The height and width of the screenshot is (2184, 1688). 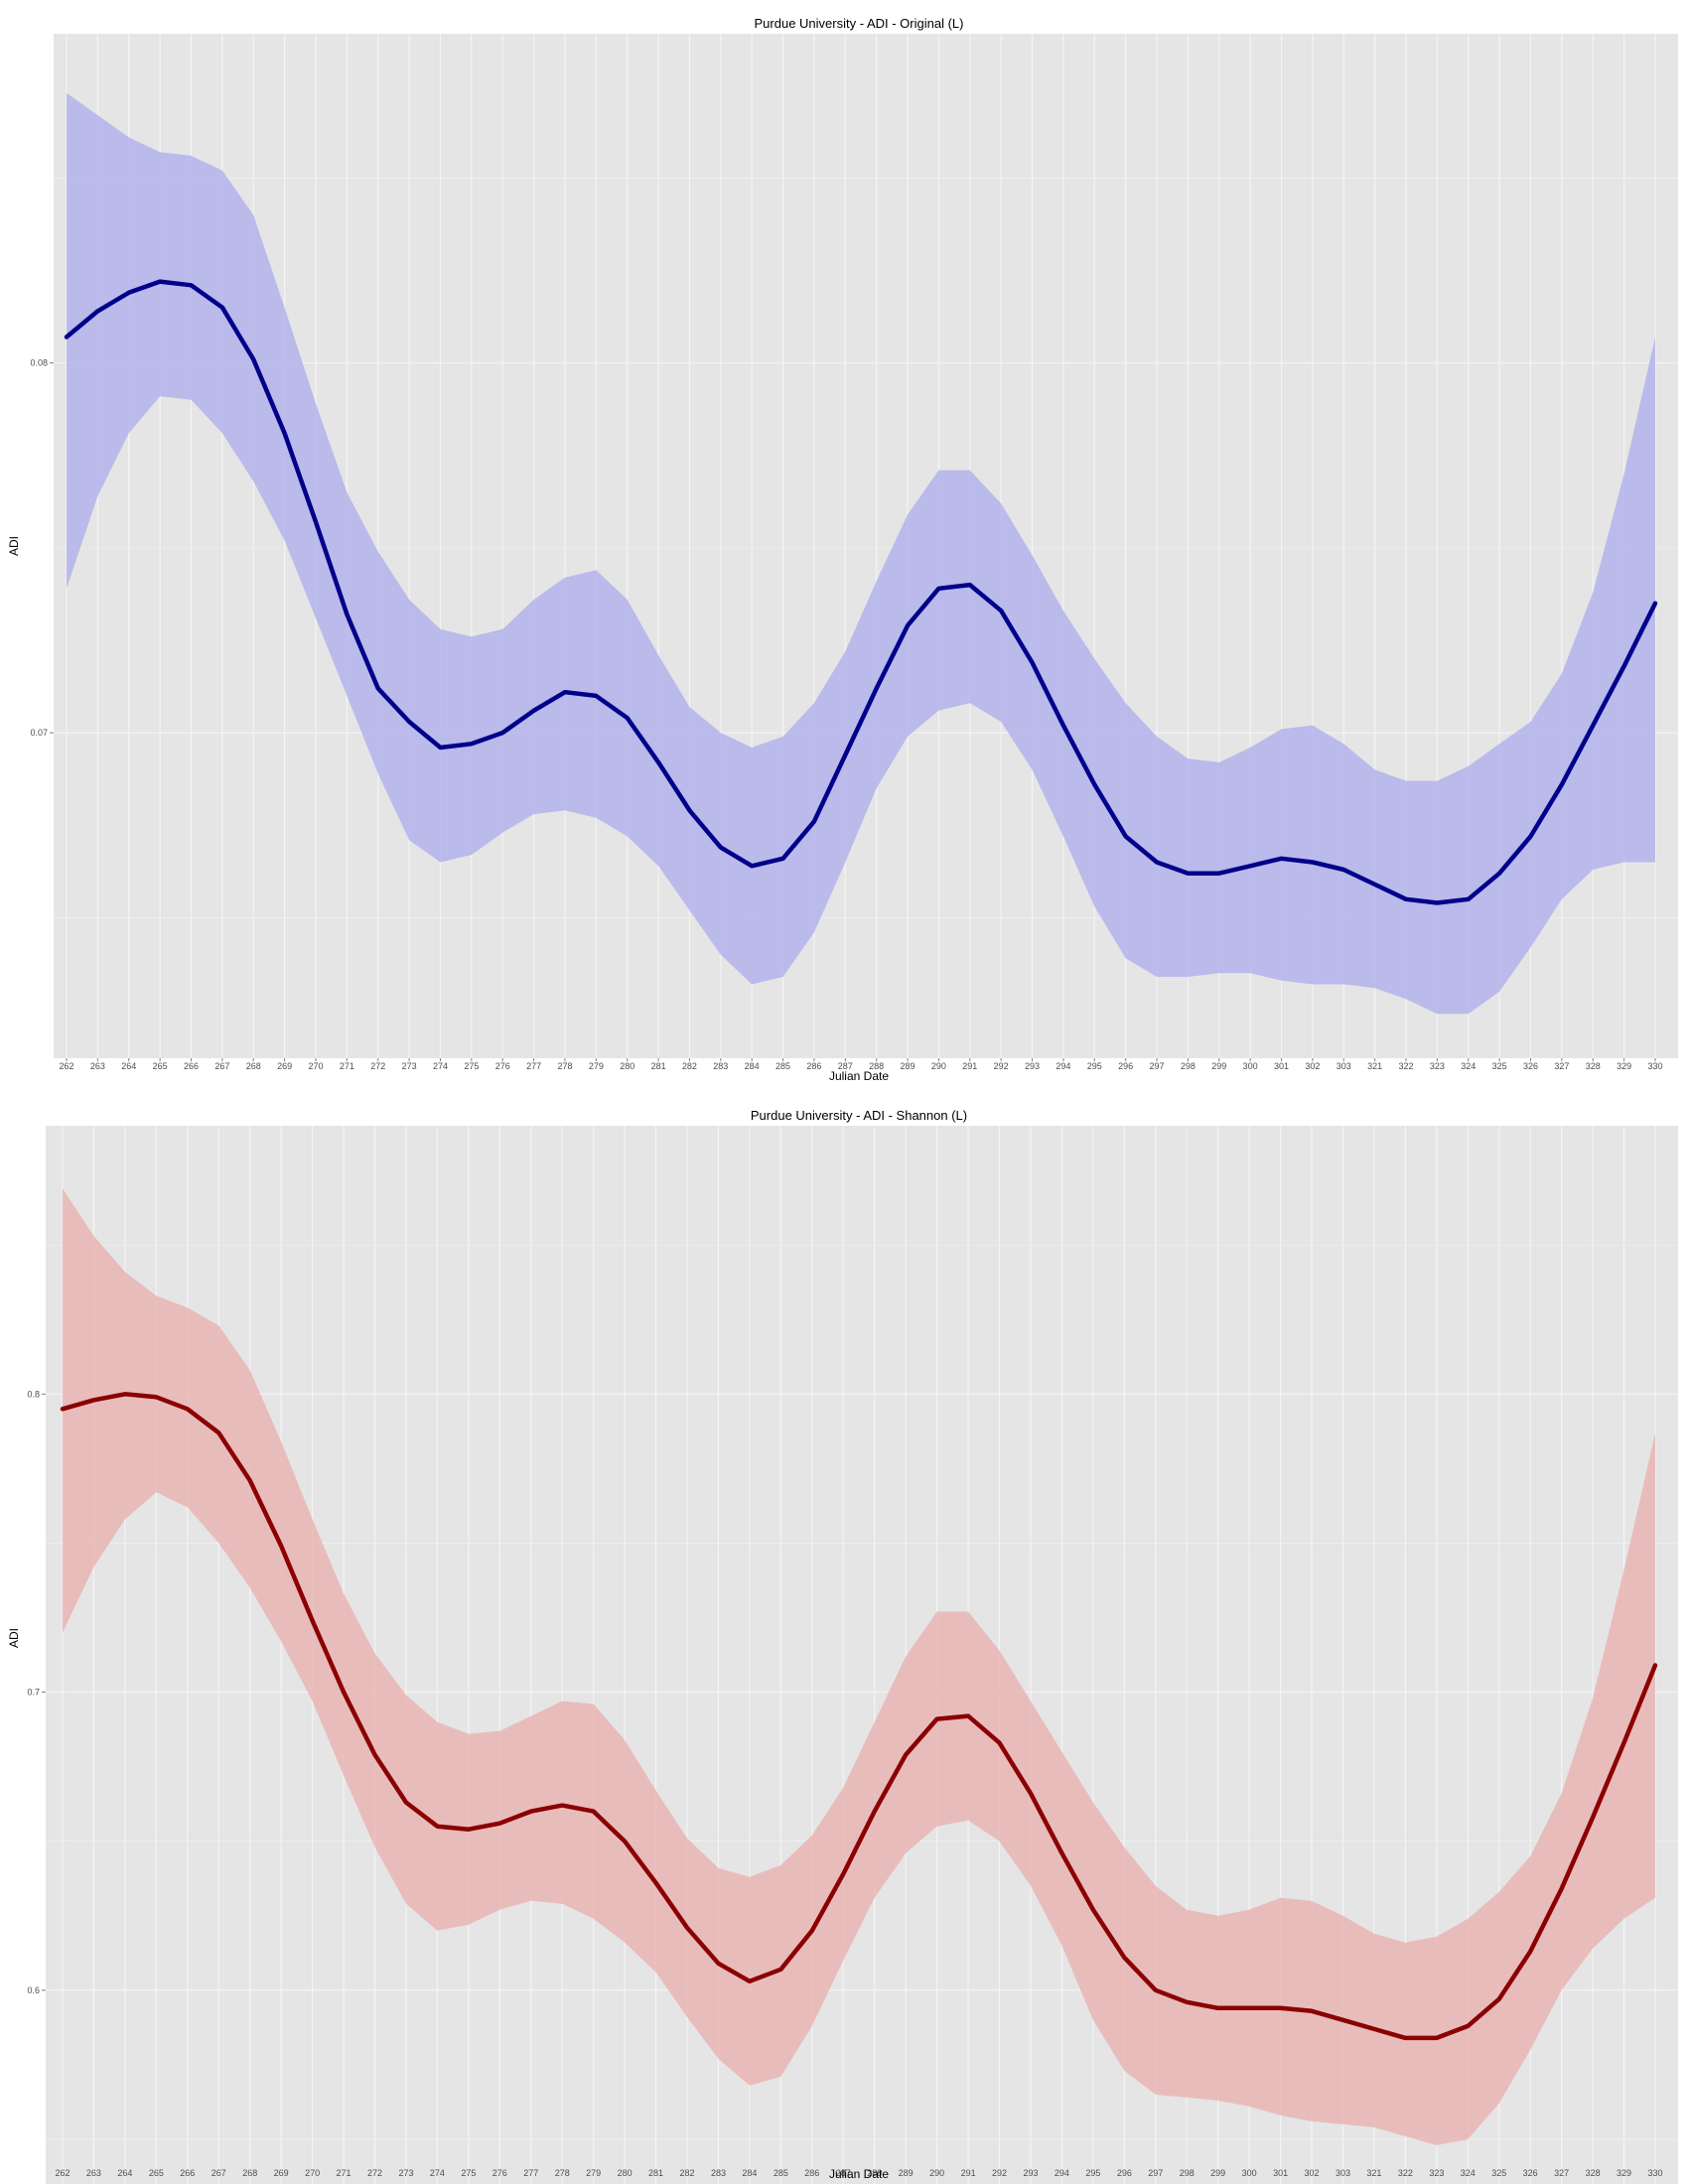 What do you see at coordinates (564, 1066) in the screenshot?
I see `x-tick-label: 278` at bounding box center [564, 1066].